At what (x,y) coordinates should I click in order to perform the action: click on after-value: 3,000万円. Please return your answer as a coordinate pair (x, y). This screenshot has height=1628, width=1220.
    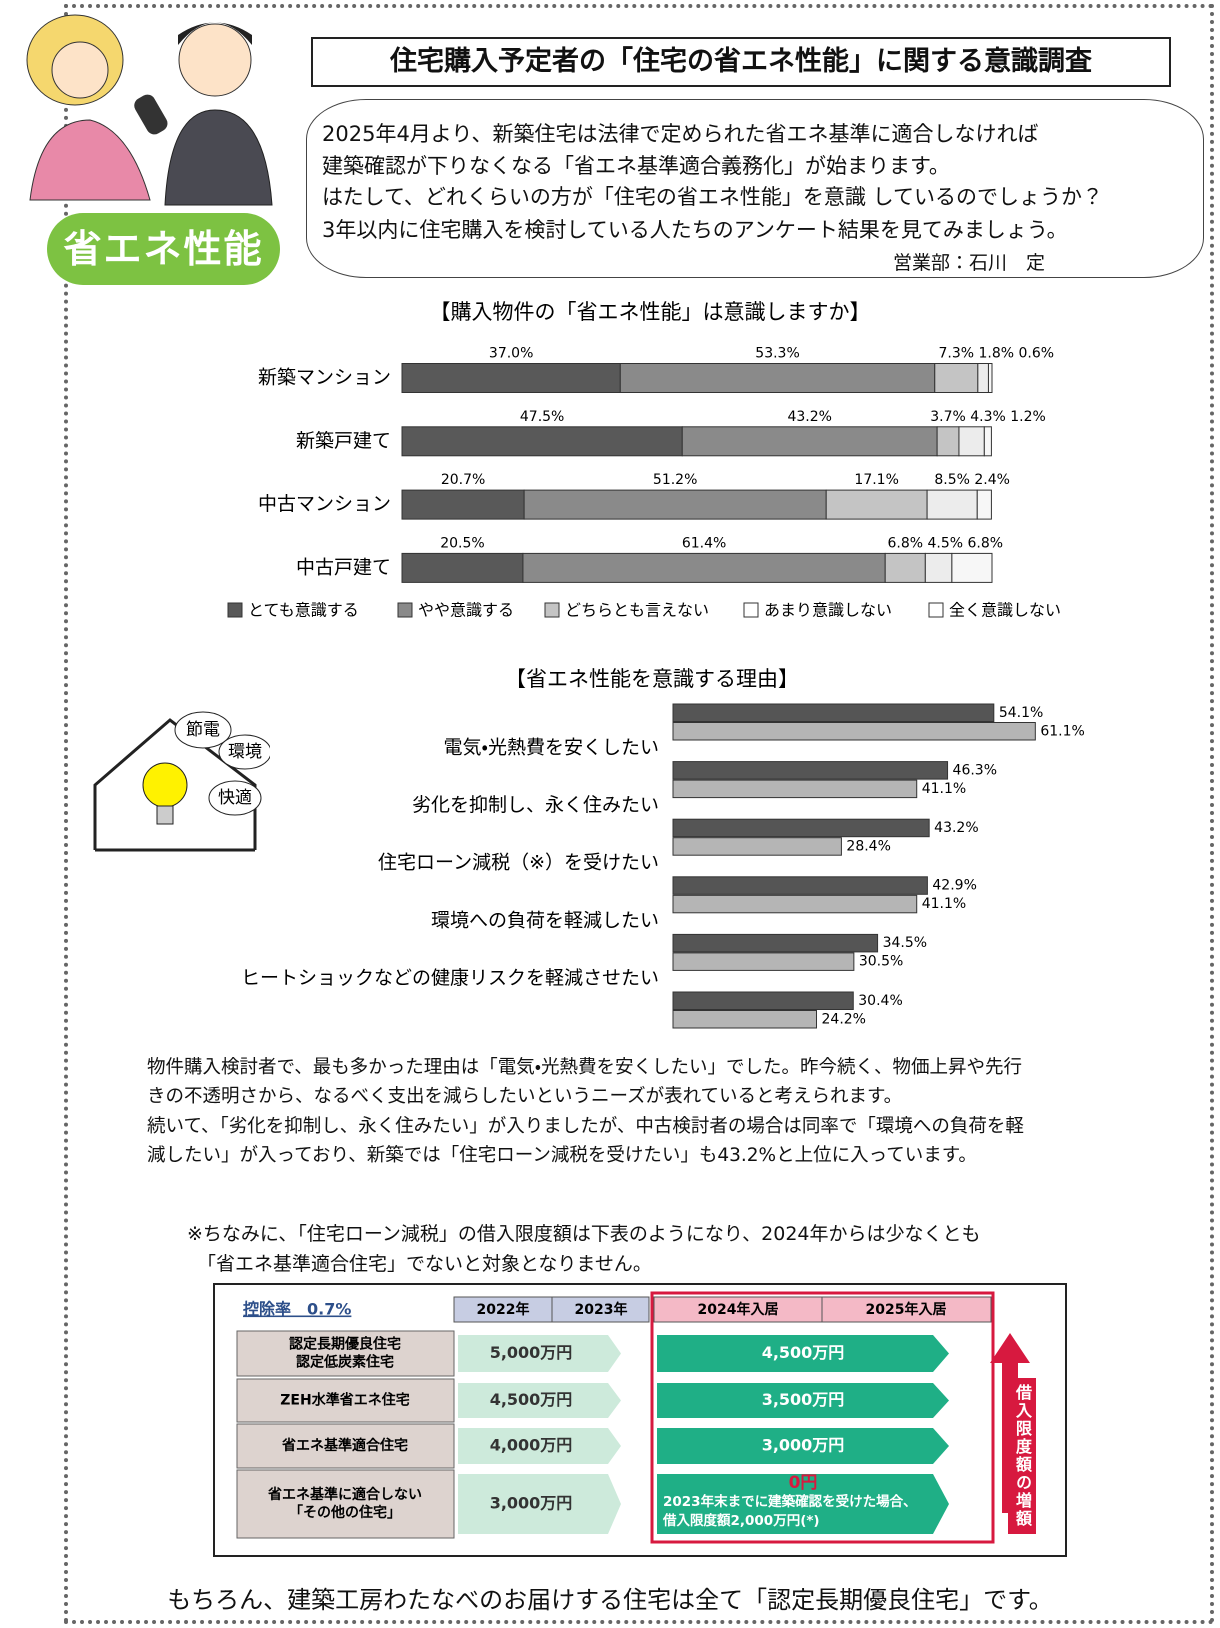
    Looking at the image, I should click on (803, 1445).